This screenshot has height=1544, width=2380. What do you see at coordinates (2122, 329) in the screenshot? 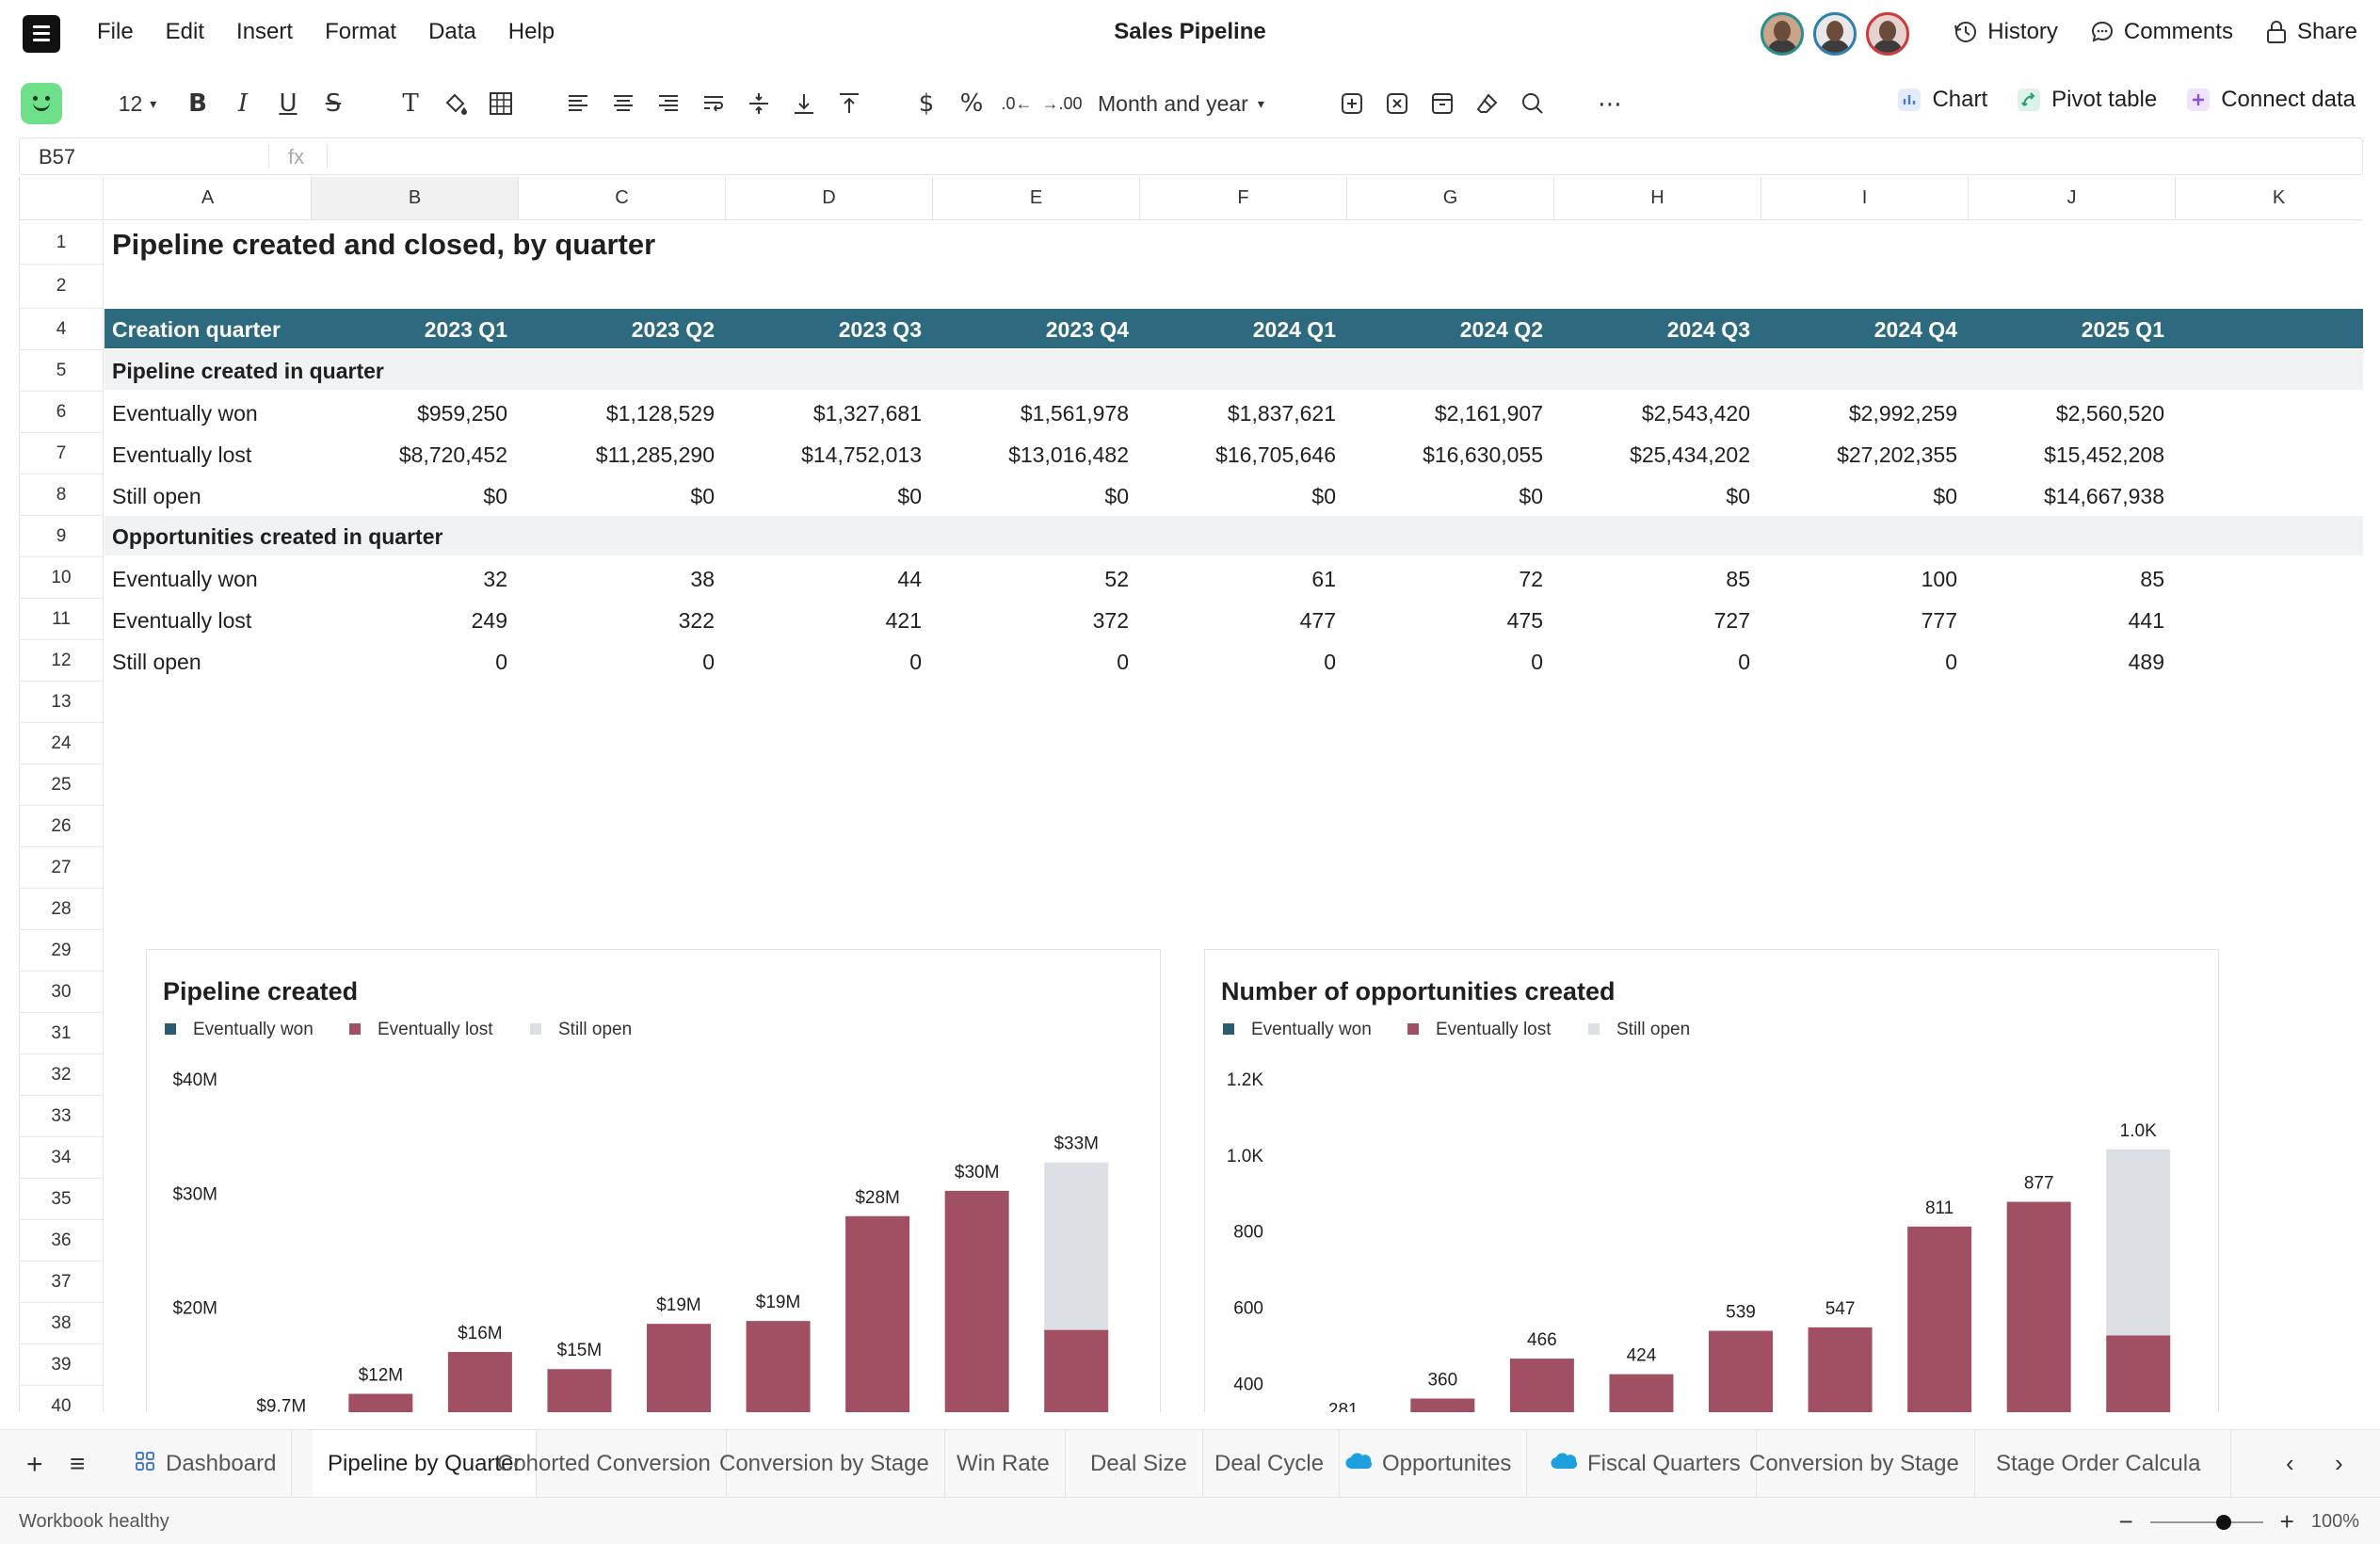
I see `table-header-cell: 2025 Q1` at bounding box center [2122, 329].